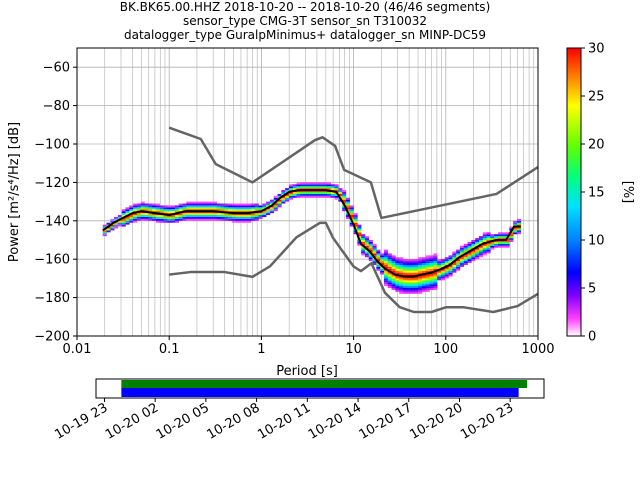 Image resolution: width=640 pixels, height=480 pixels. I want to click on colorbar-gradient, so click(574, 192).